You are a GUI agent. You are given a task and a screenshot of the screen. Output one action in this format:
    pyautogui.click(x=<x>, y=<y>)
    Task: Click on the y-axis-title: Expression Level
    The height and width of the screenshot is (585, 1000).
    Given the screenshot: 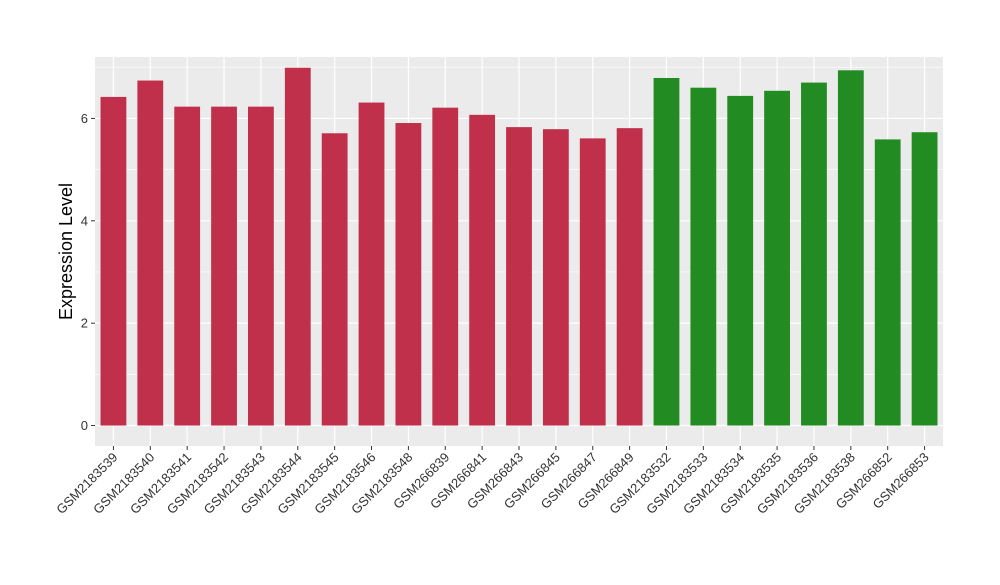 What is the action you would take?
    pyautogui.click(x=66, y=251)
    